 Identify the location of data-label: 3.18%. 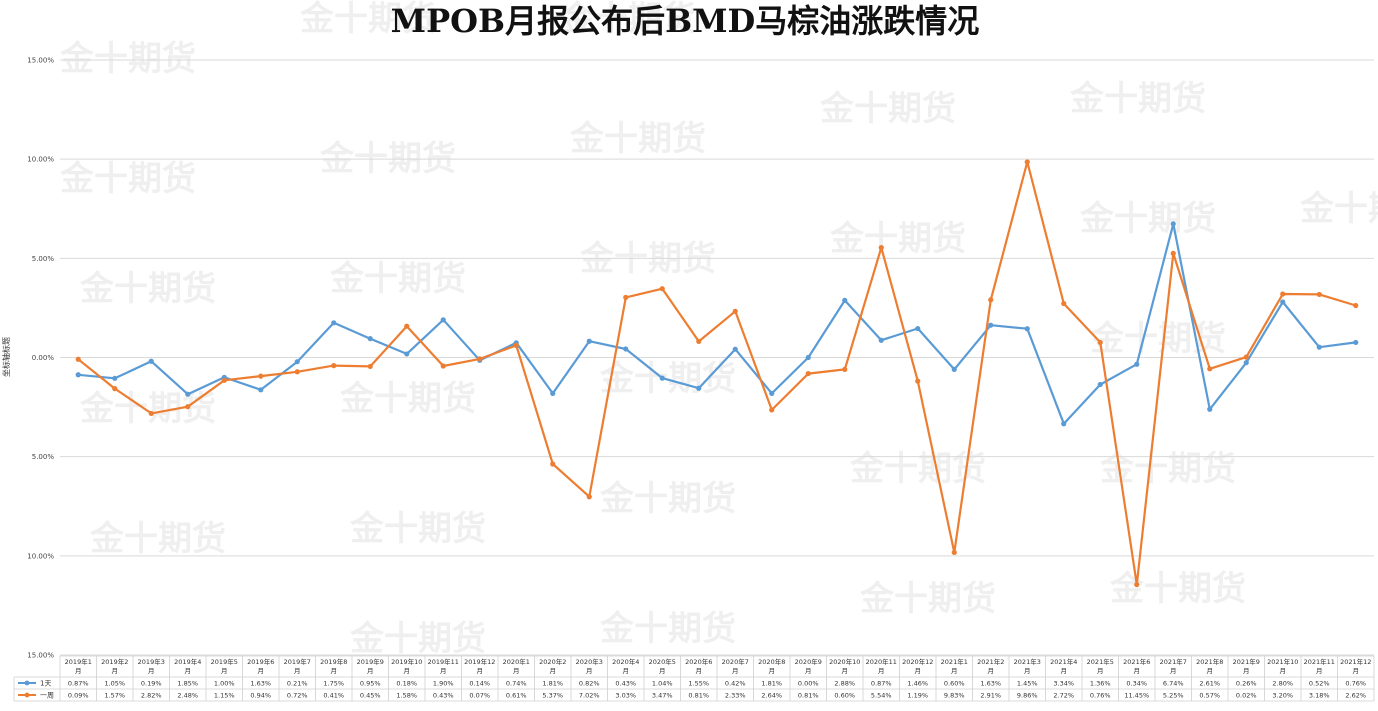
(1319, 696).